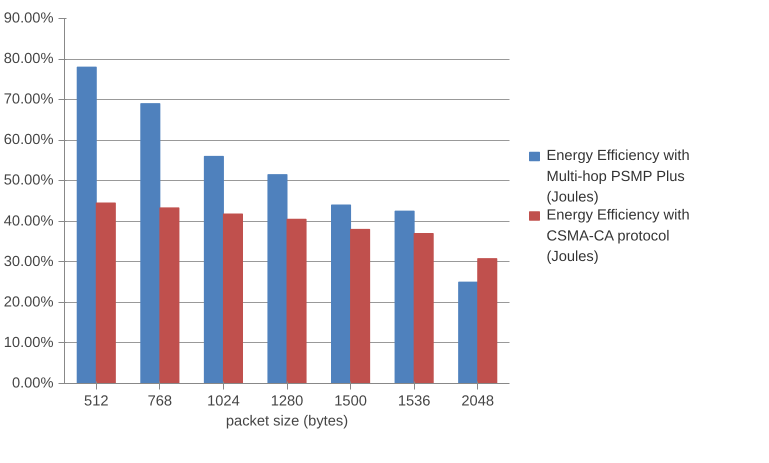 The width and height of the screenshot is (769, 463). I want to click on x-tick-label: 768, so click(160, 402).